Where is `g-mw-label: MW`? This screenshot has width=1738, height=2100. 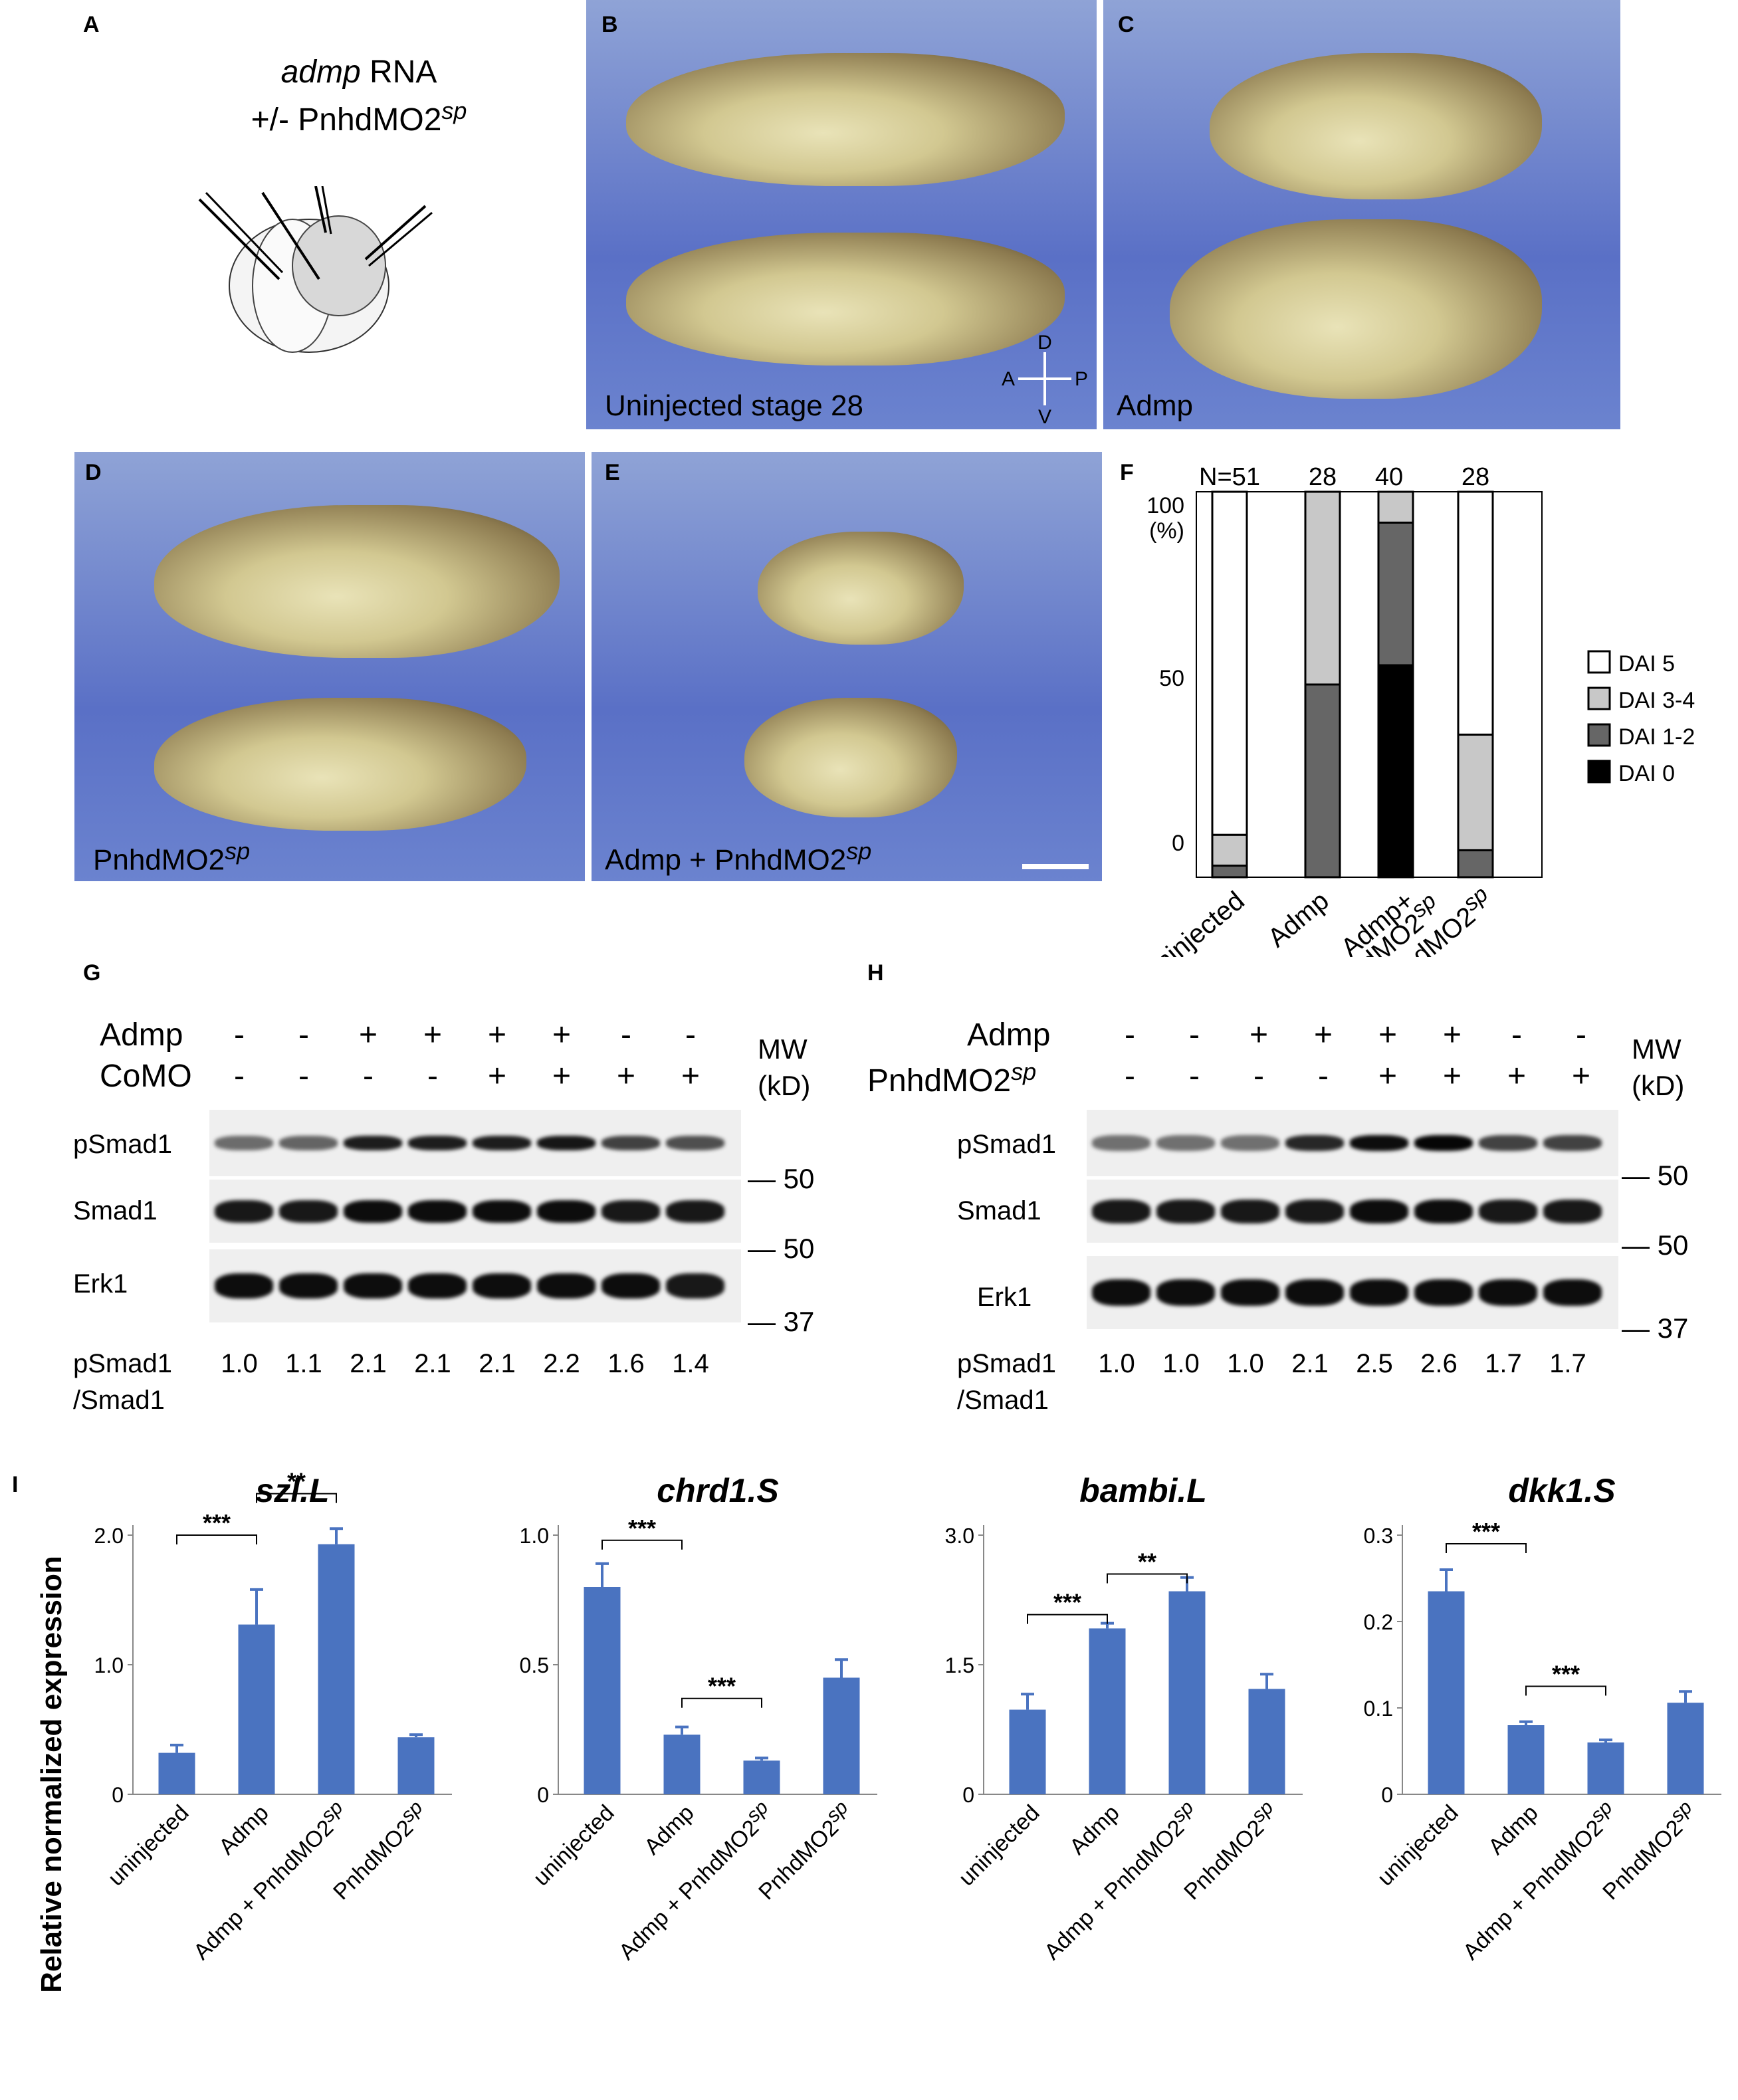 g-mw-label: MW is located at coordinates (783, 1049).